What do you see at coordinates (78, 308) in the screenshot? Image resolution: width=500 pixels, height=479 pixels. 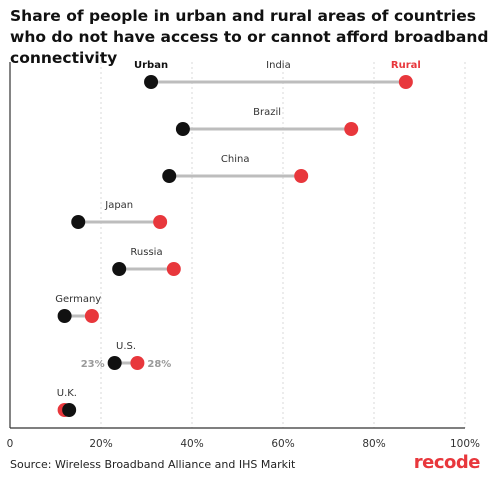 I see `row-germany: Germany` at bounding box center [78, 308].